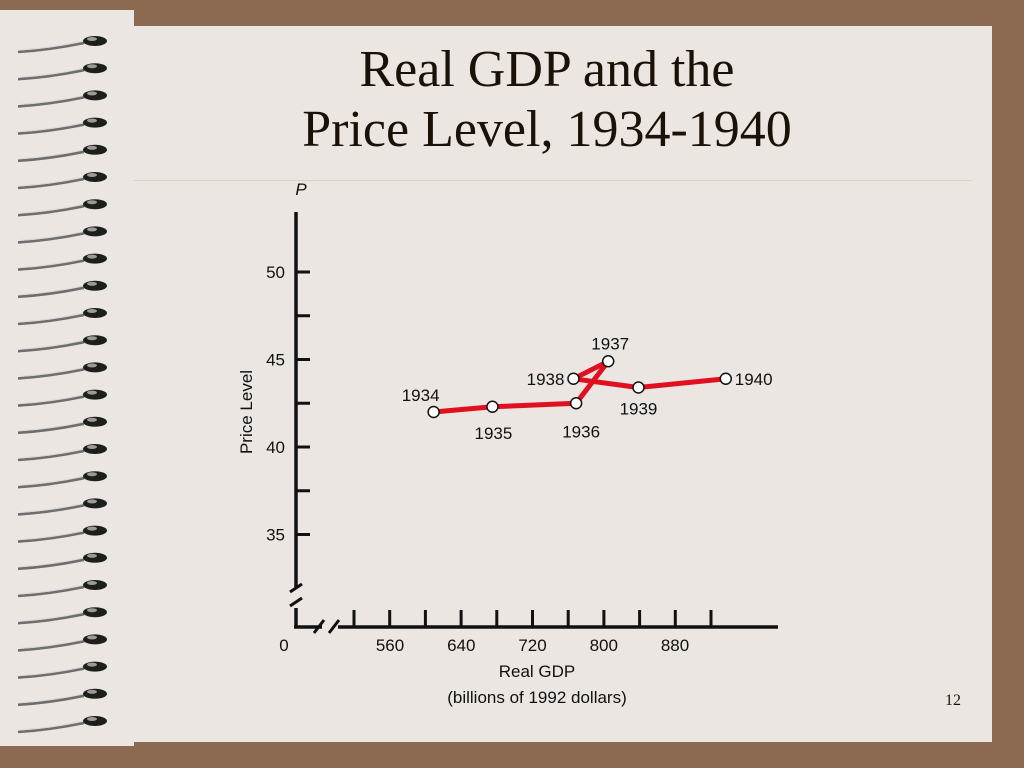  I want to click on data-point-1938, so click(573, 378).